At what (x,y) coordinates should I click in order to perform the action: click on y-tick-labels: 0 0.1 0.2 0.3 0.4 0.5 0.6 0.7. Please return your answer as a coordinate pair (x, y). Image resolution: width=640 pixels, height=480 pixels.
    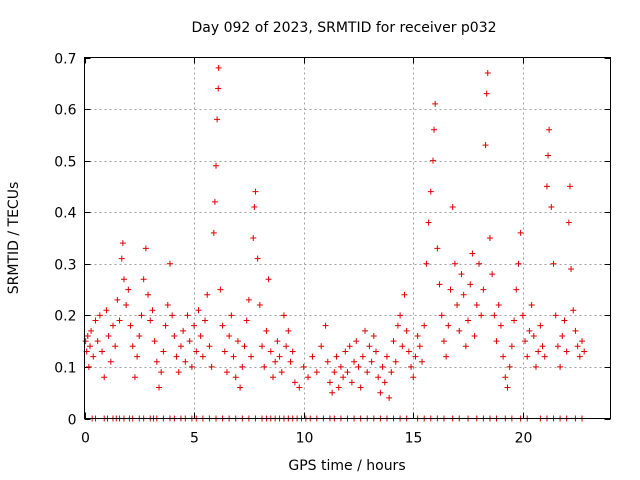
    Looking at the image, I should click on (65, 240).